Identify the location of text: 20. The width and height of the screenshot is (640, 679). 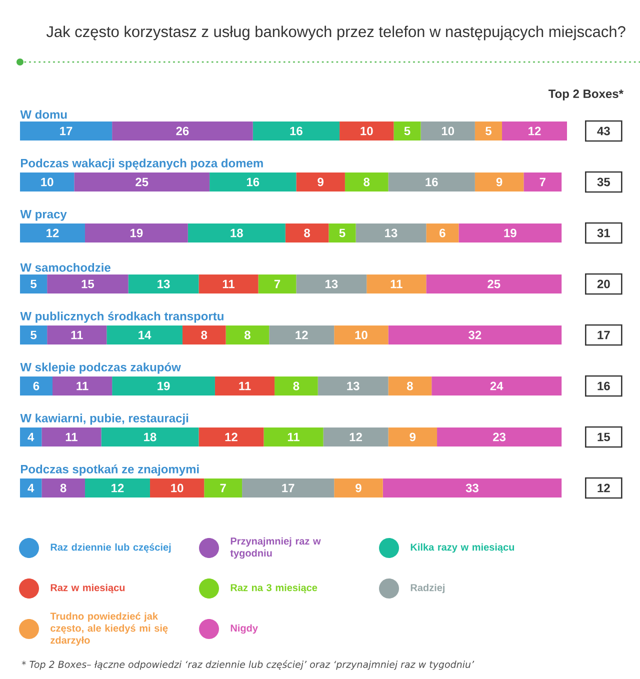
(603, 284).